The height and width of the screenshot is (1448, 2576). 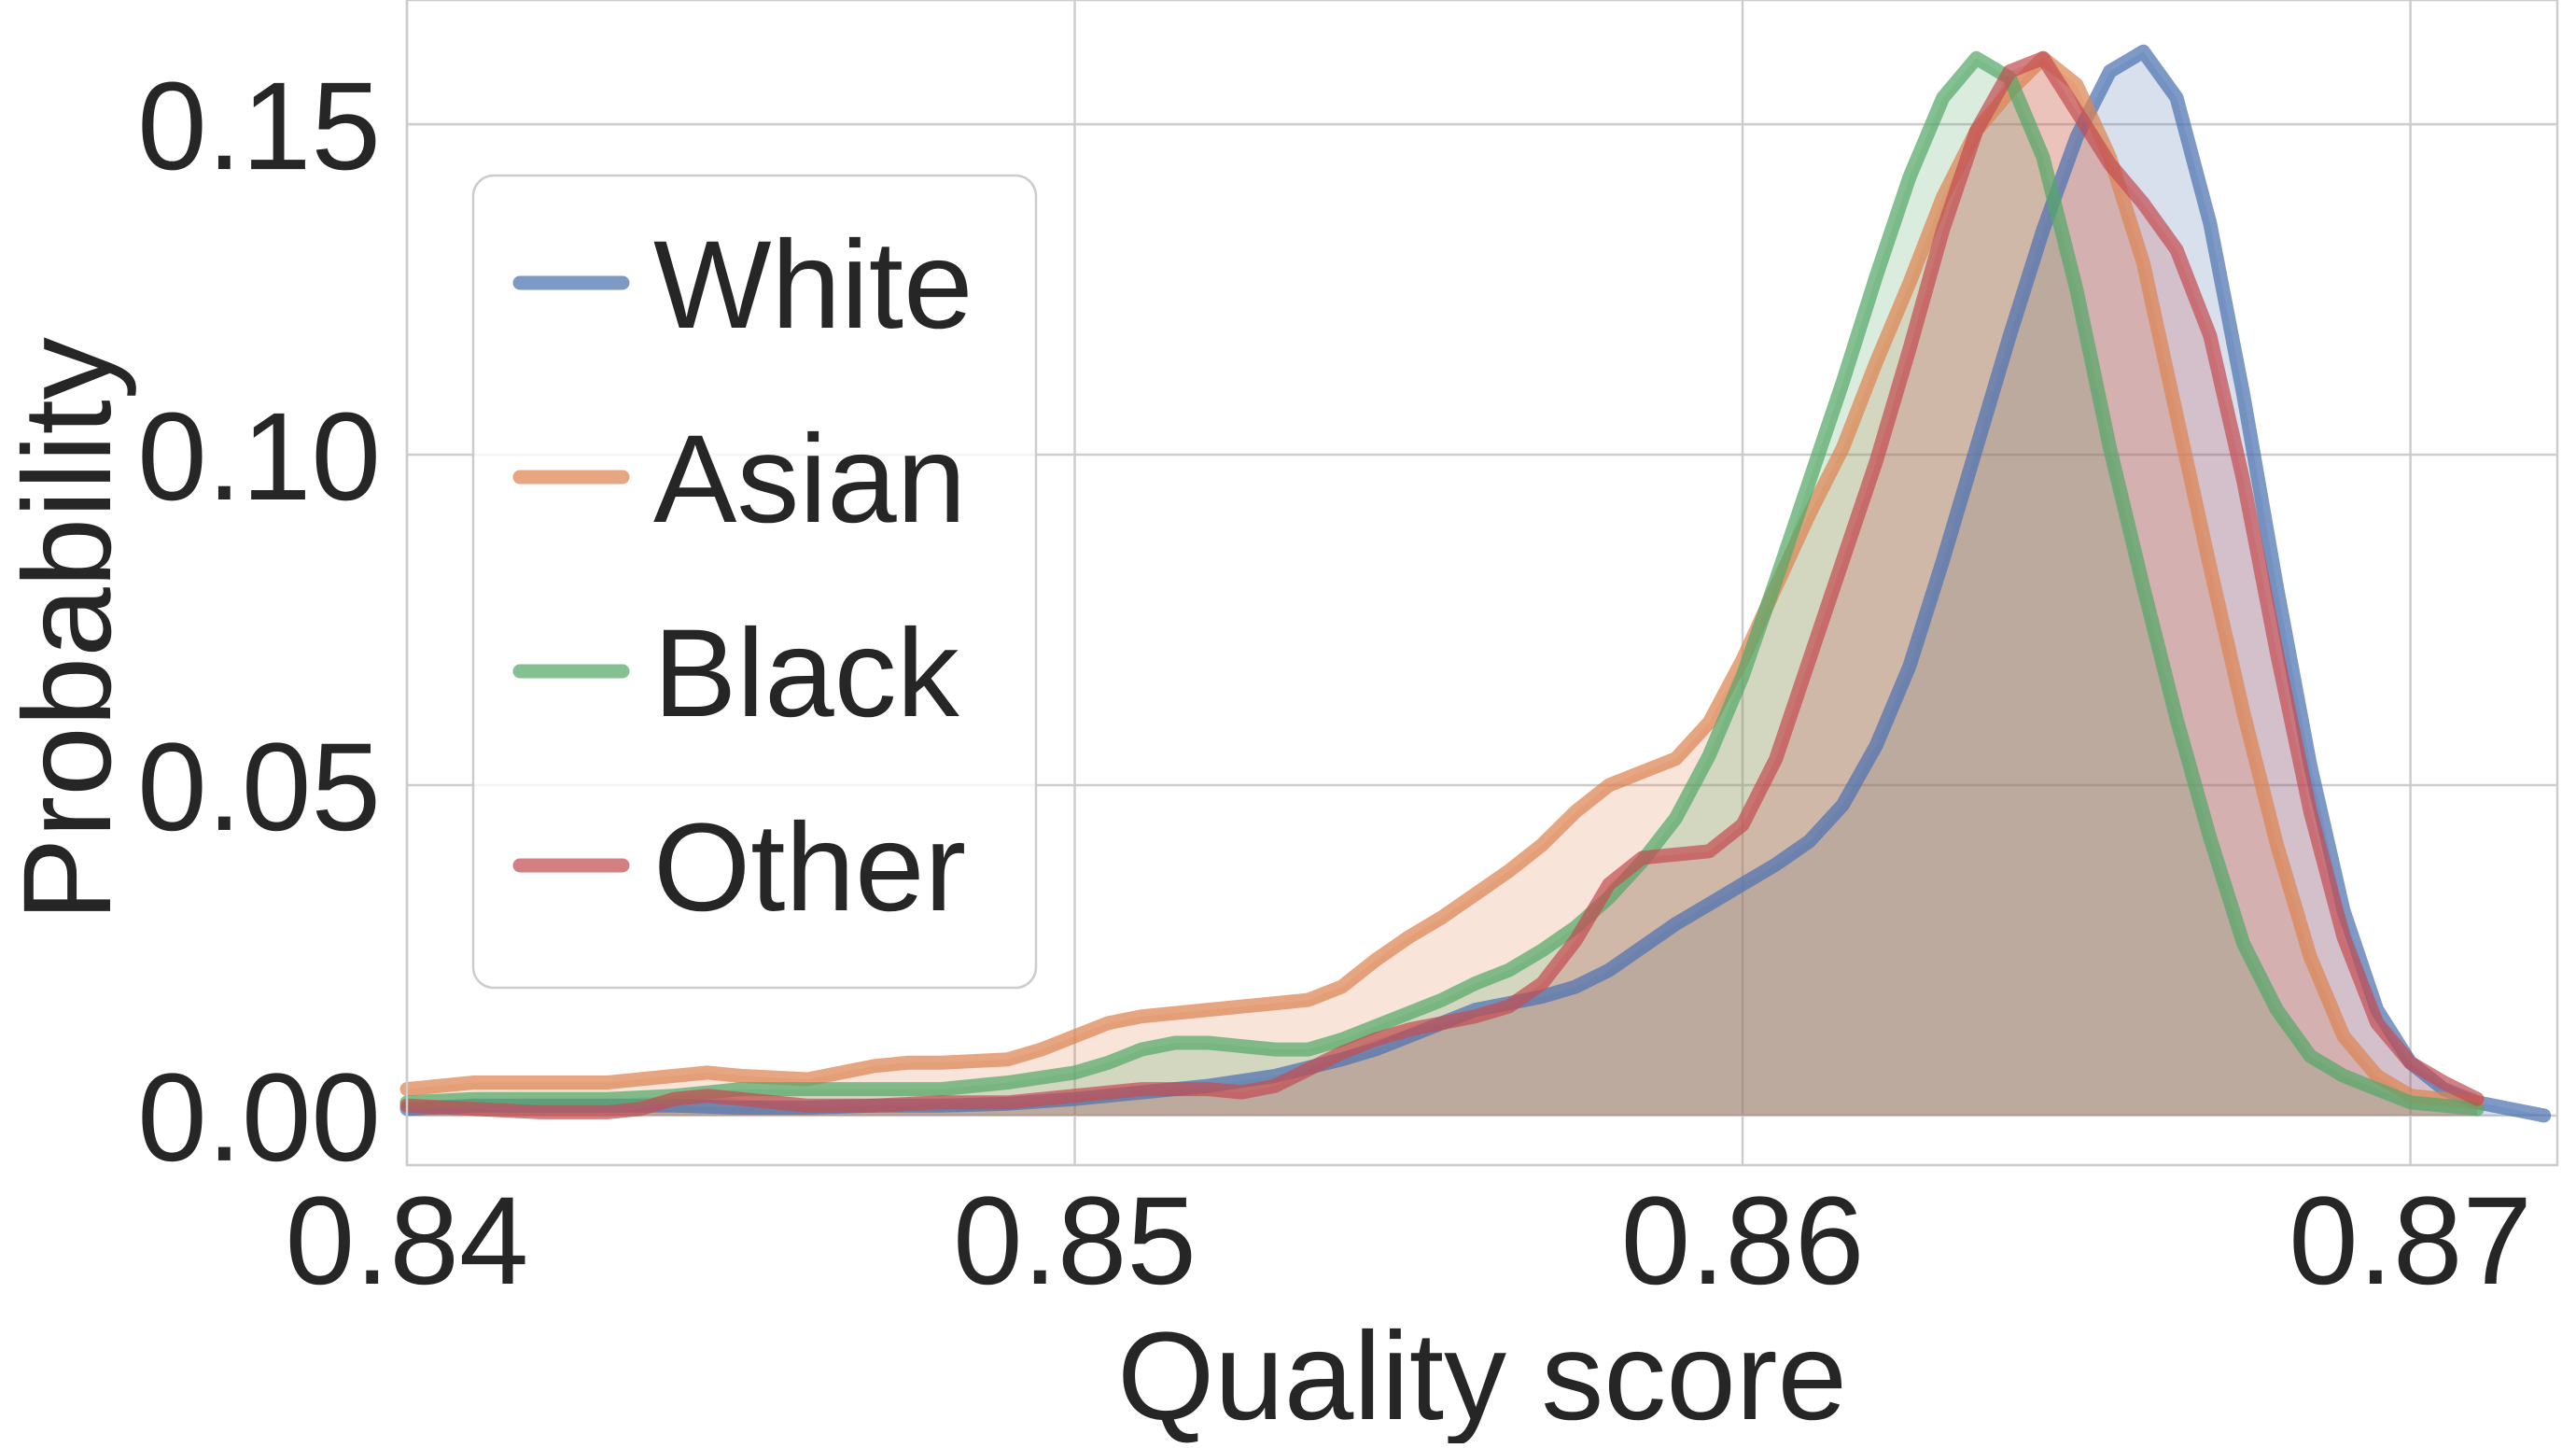 What do you see at coordinates (1409, 1241) in the screenshot?
I see `x-tick-labels: 0.84 0.85 0.86 0.87` at bounding box center [1409, 1241].